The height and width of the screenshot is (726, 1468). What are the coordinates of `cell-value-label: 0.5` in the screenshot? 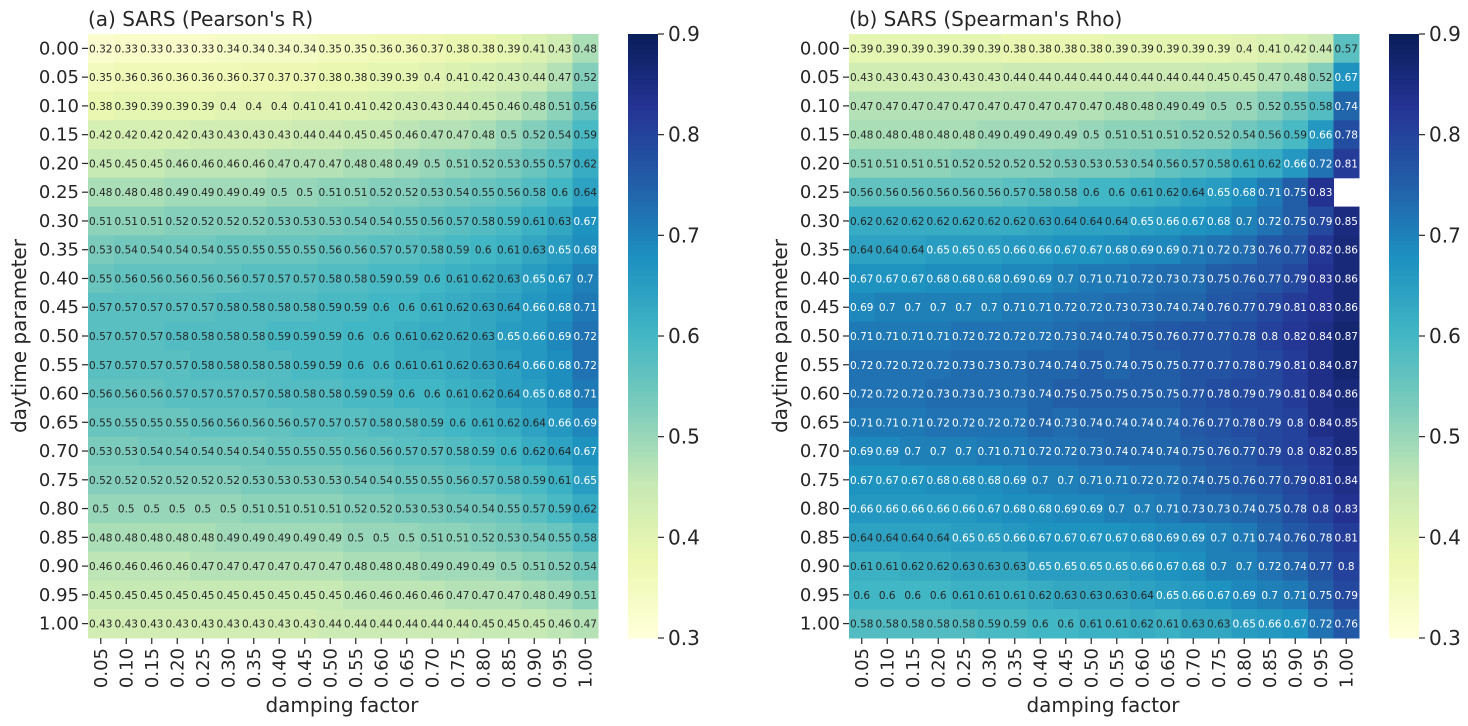 It's located at (126, 510).